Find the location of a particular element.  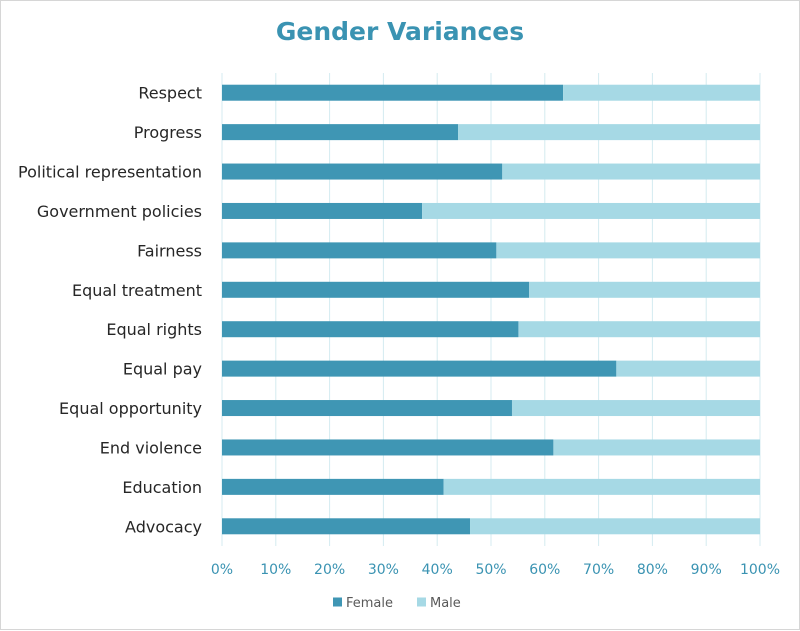

category-label: Equal rights is located at coordinates (154, 329).